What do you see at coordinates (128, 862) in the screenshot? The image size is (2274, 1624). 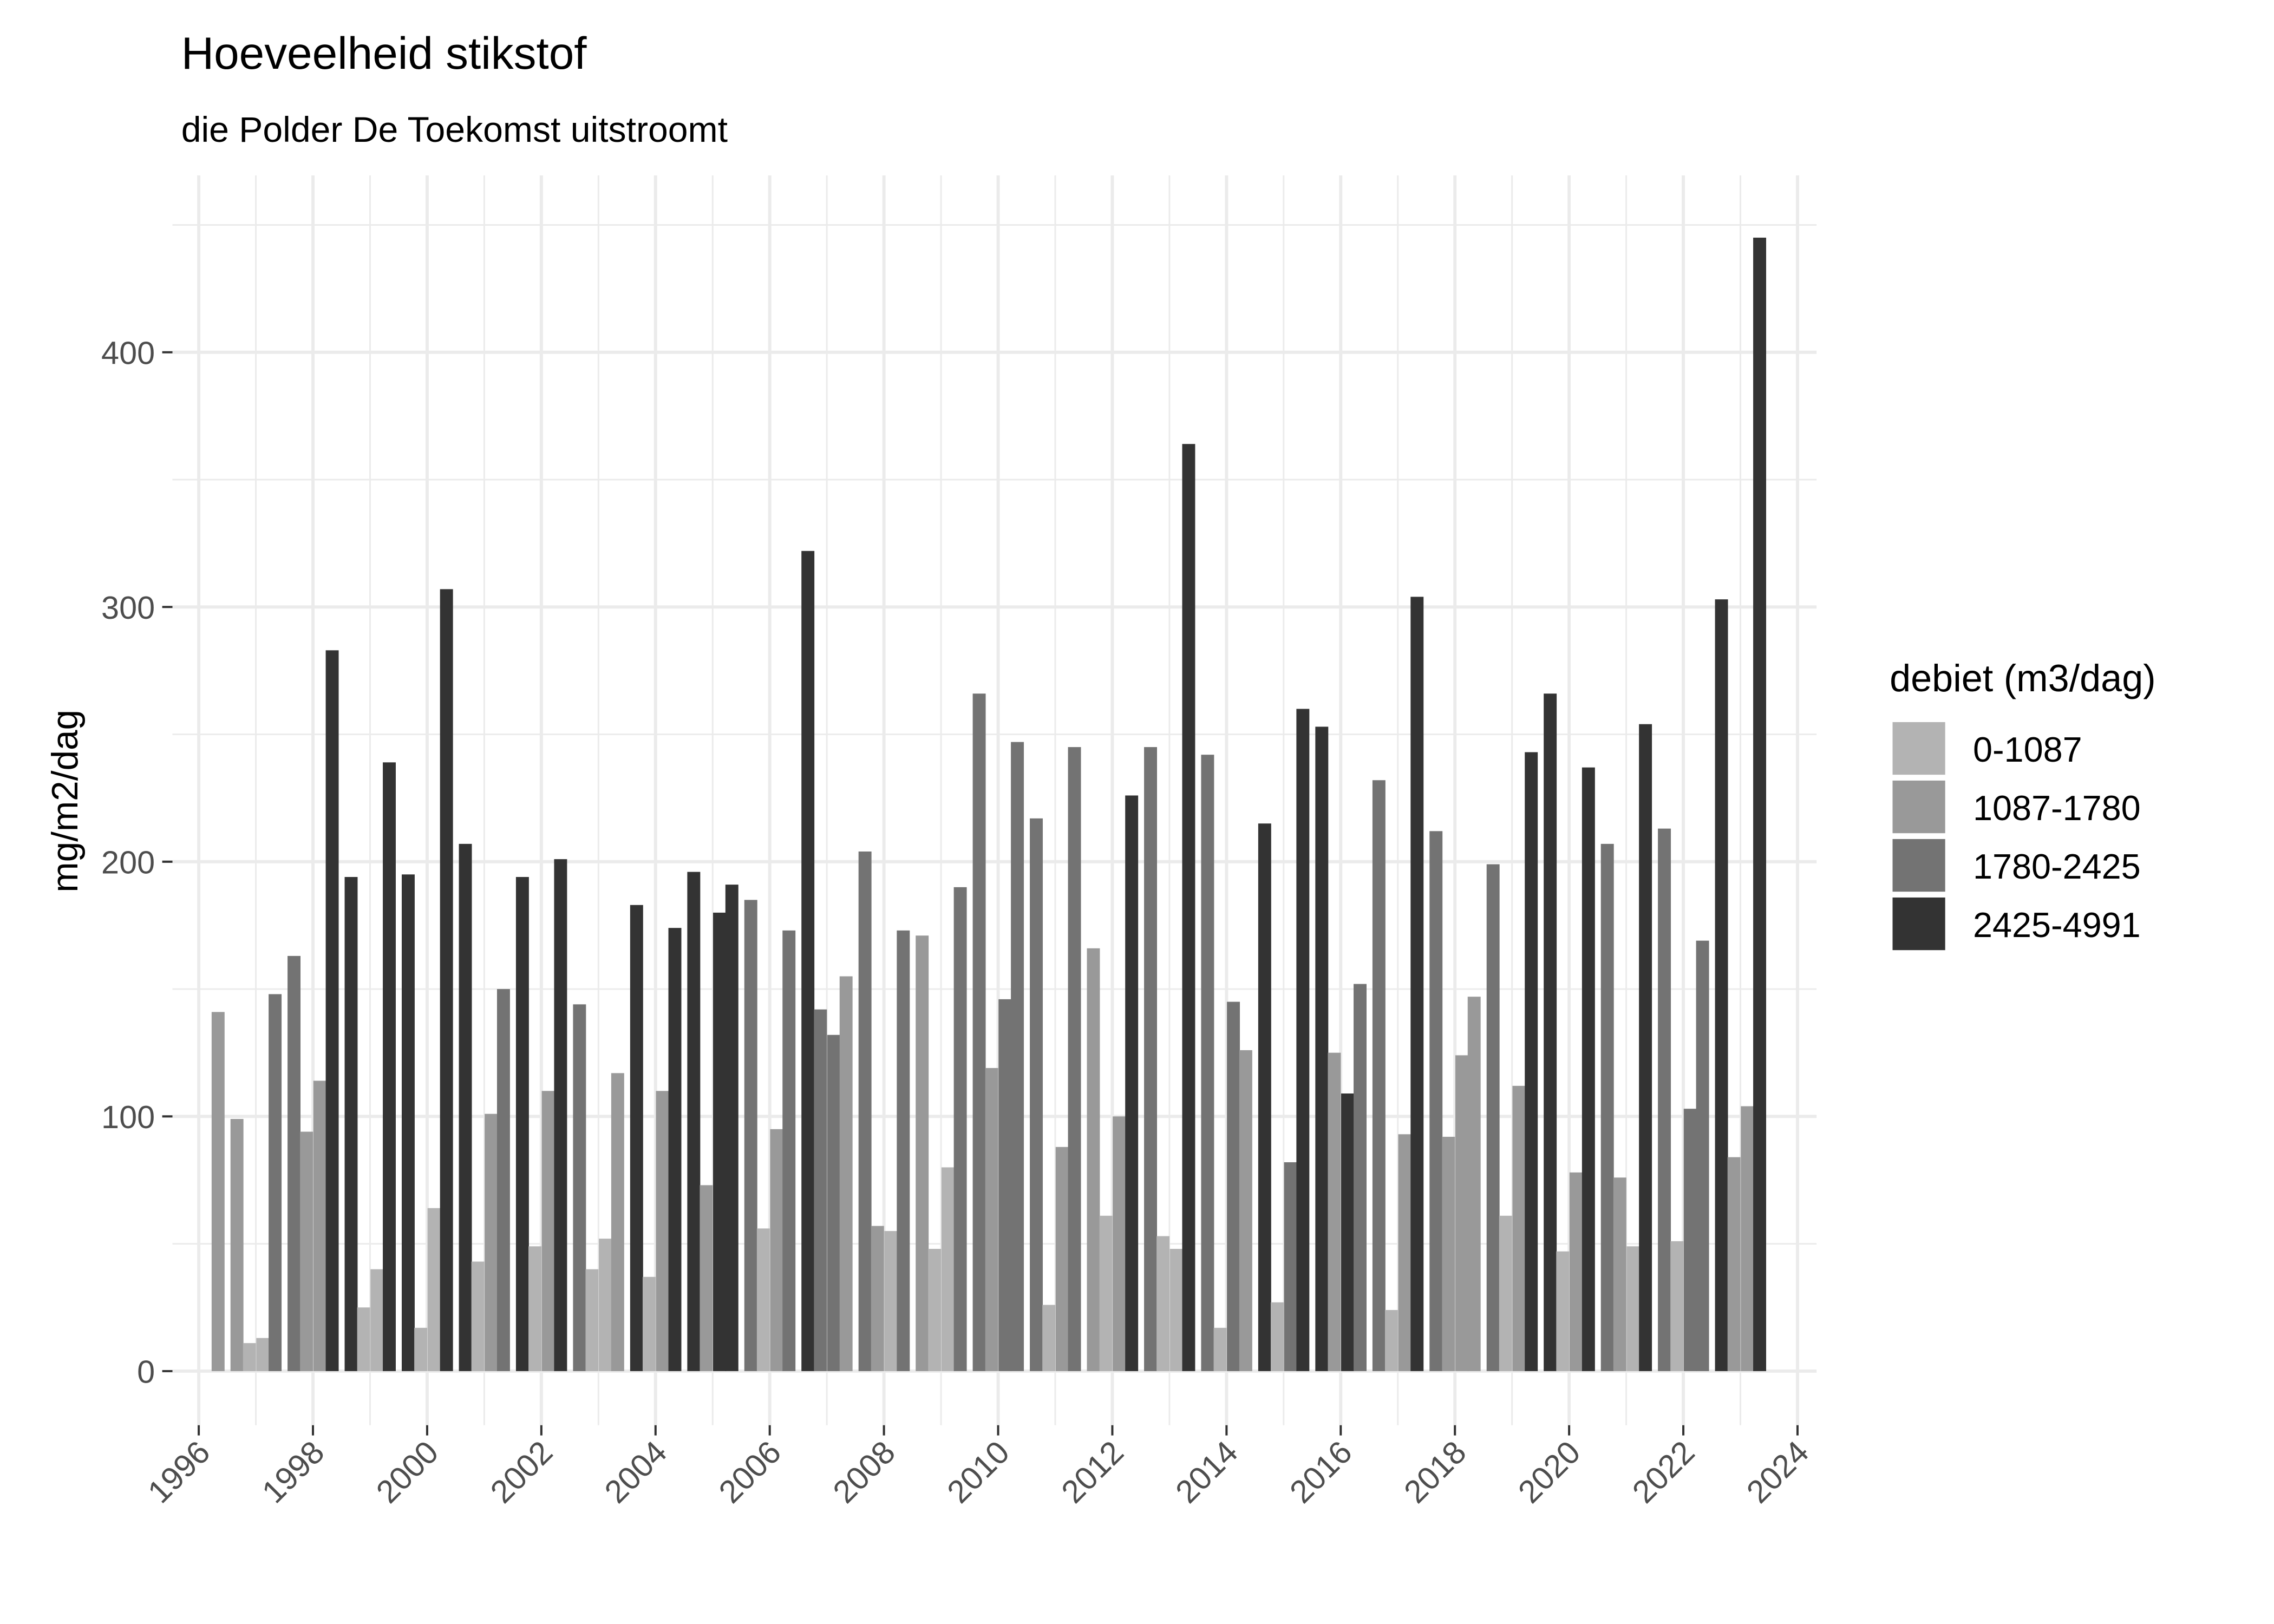 I see `y-tick-label: 200` at bounding box center [128, 862].